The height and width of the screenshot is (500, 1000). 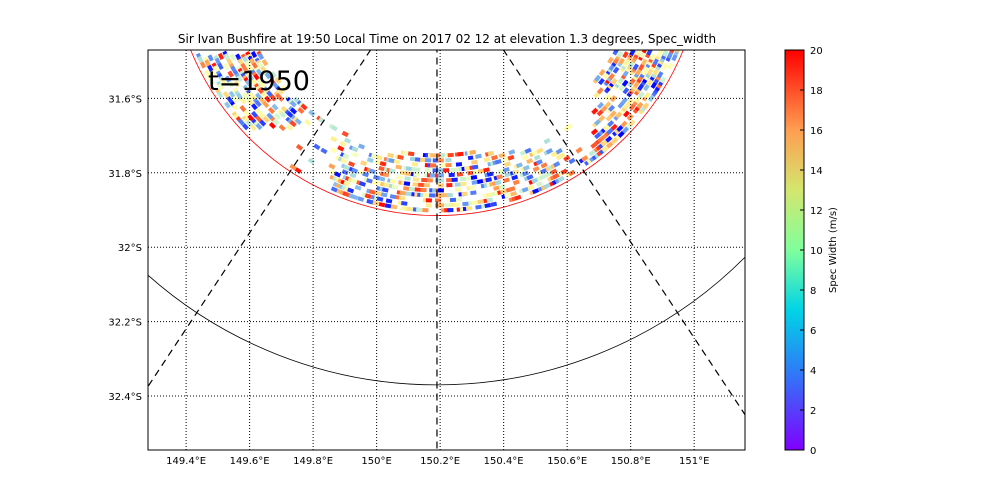 What do you see at coordinates (125, 99) in the screenshot?
I see `y-tick-label: 31.6°S` at bounding box center [125, 99].